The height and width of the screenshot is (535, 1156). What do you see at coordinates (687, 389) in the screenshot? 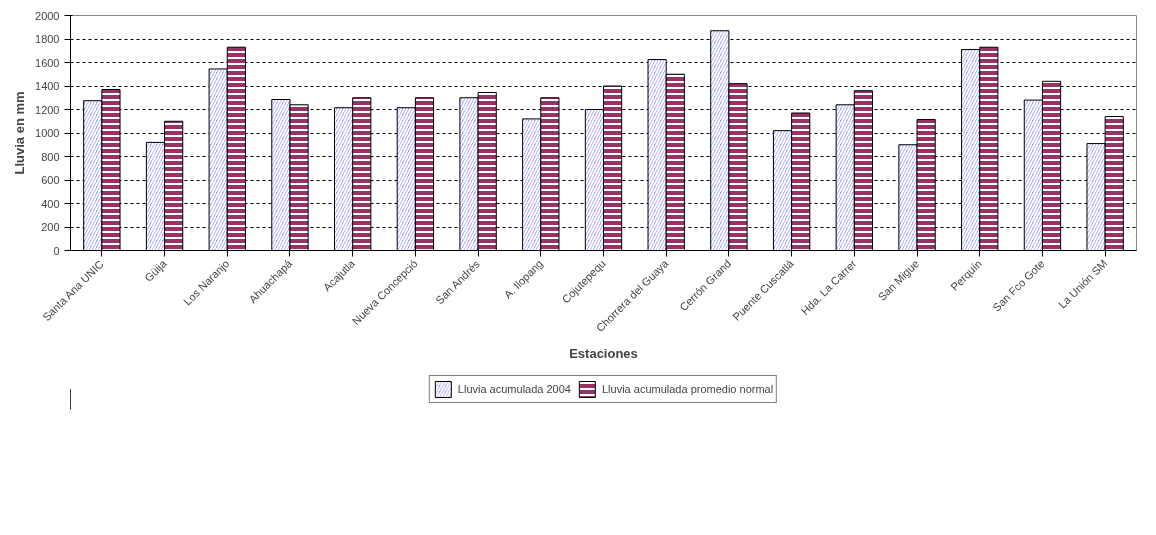
I see `legend-label: Lluvia acumulada promedio normal` at bounding box center [687, 389].